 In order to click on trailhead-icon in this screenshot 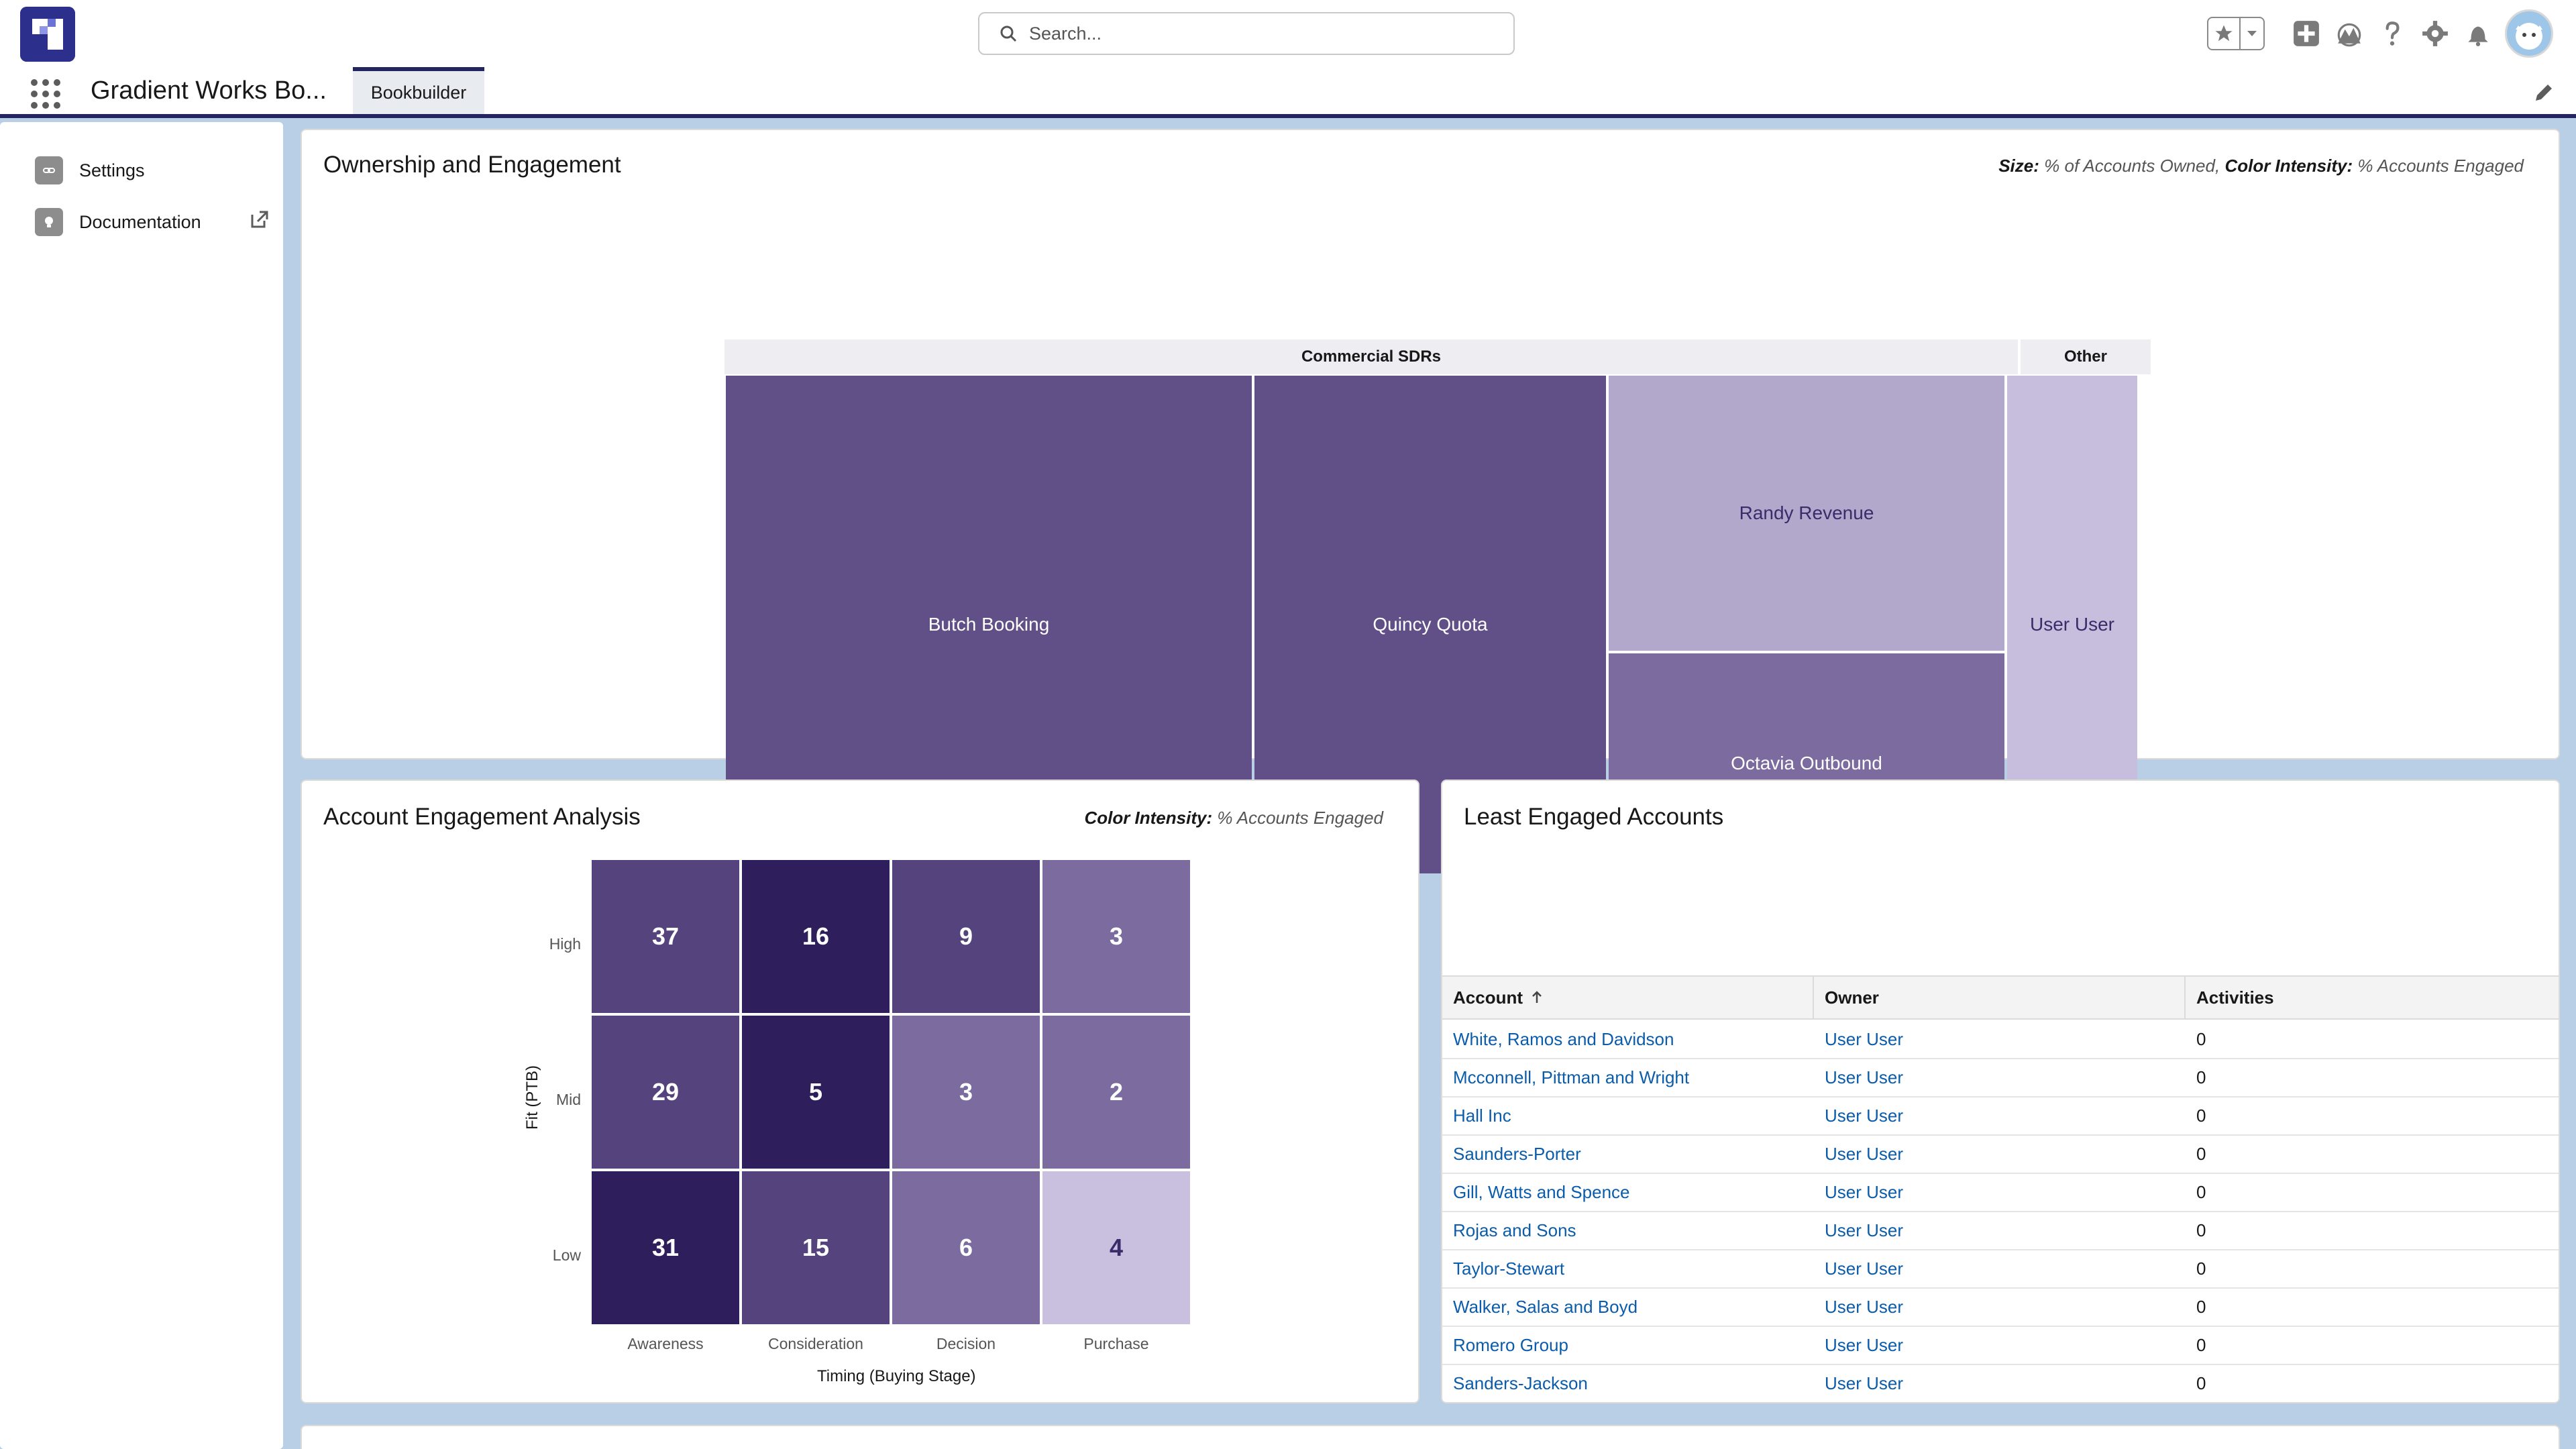, I will do `click(2349, 33)`.